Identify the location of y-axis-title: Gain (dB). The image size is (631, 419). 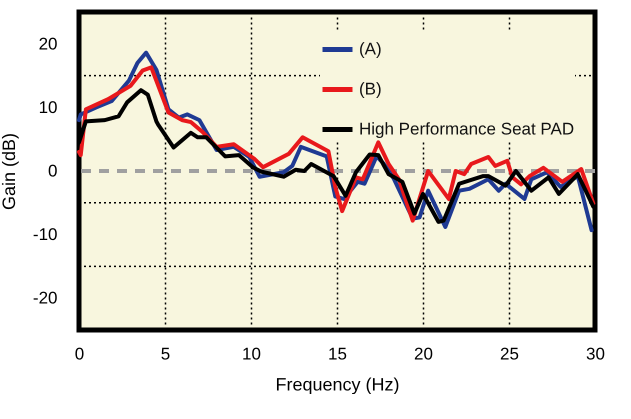
(9, 171).